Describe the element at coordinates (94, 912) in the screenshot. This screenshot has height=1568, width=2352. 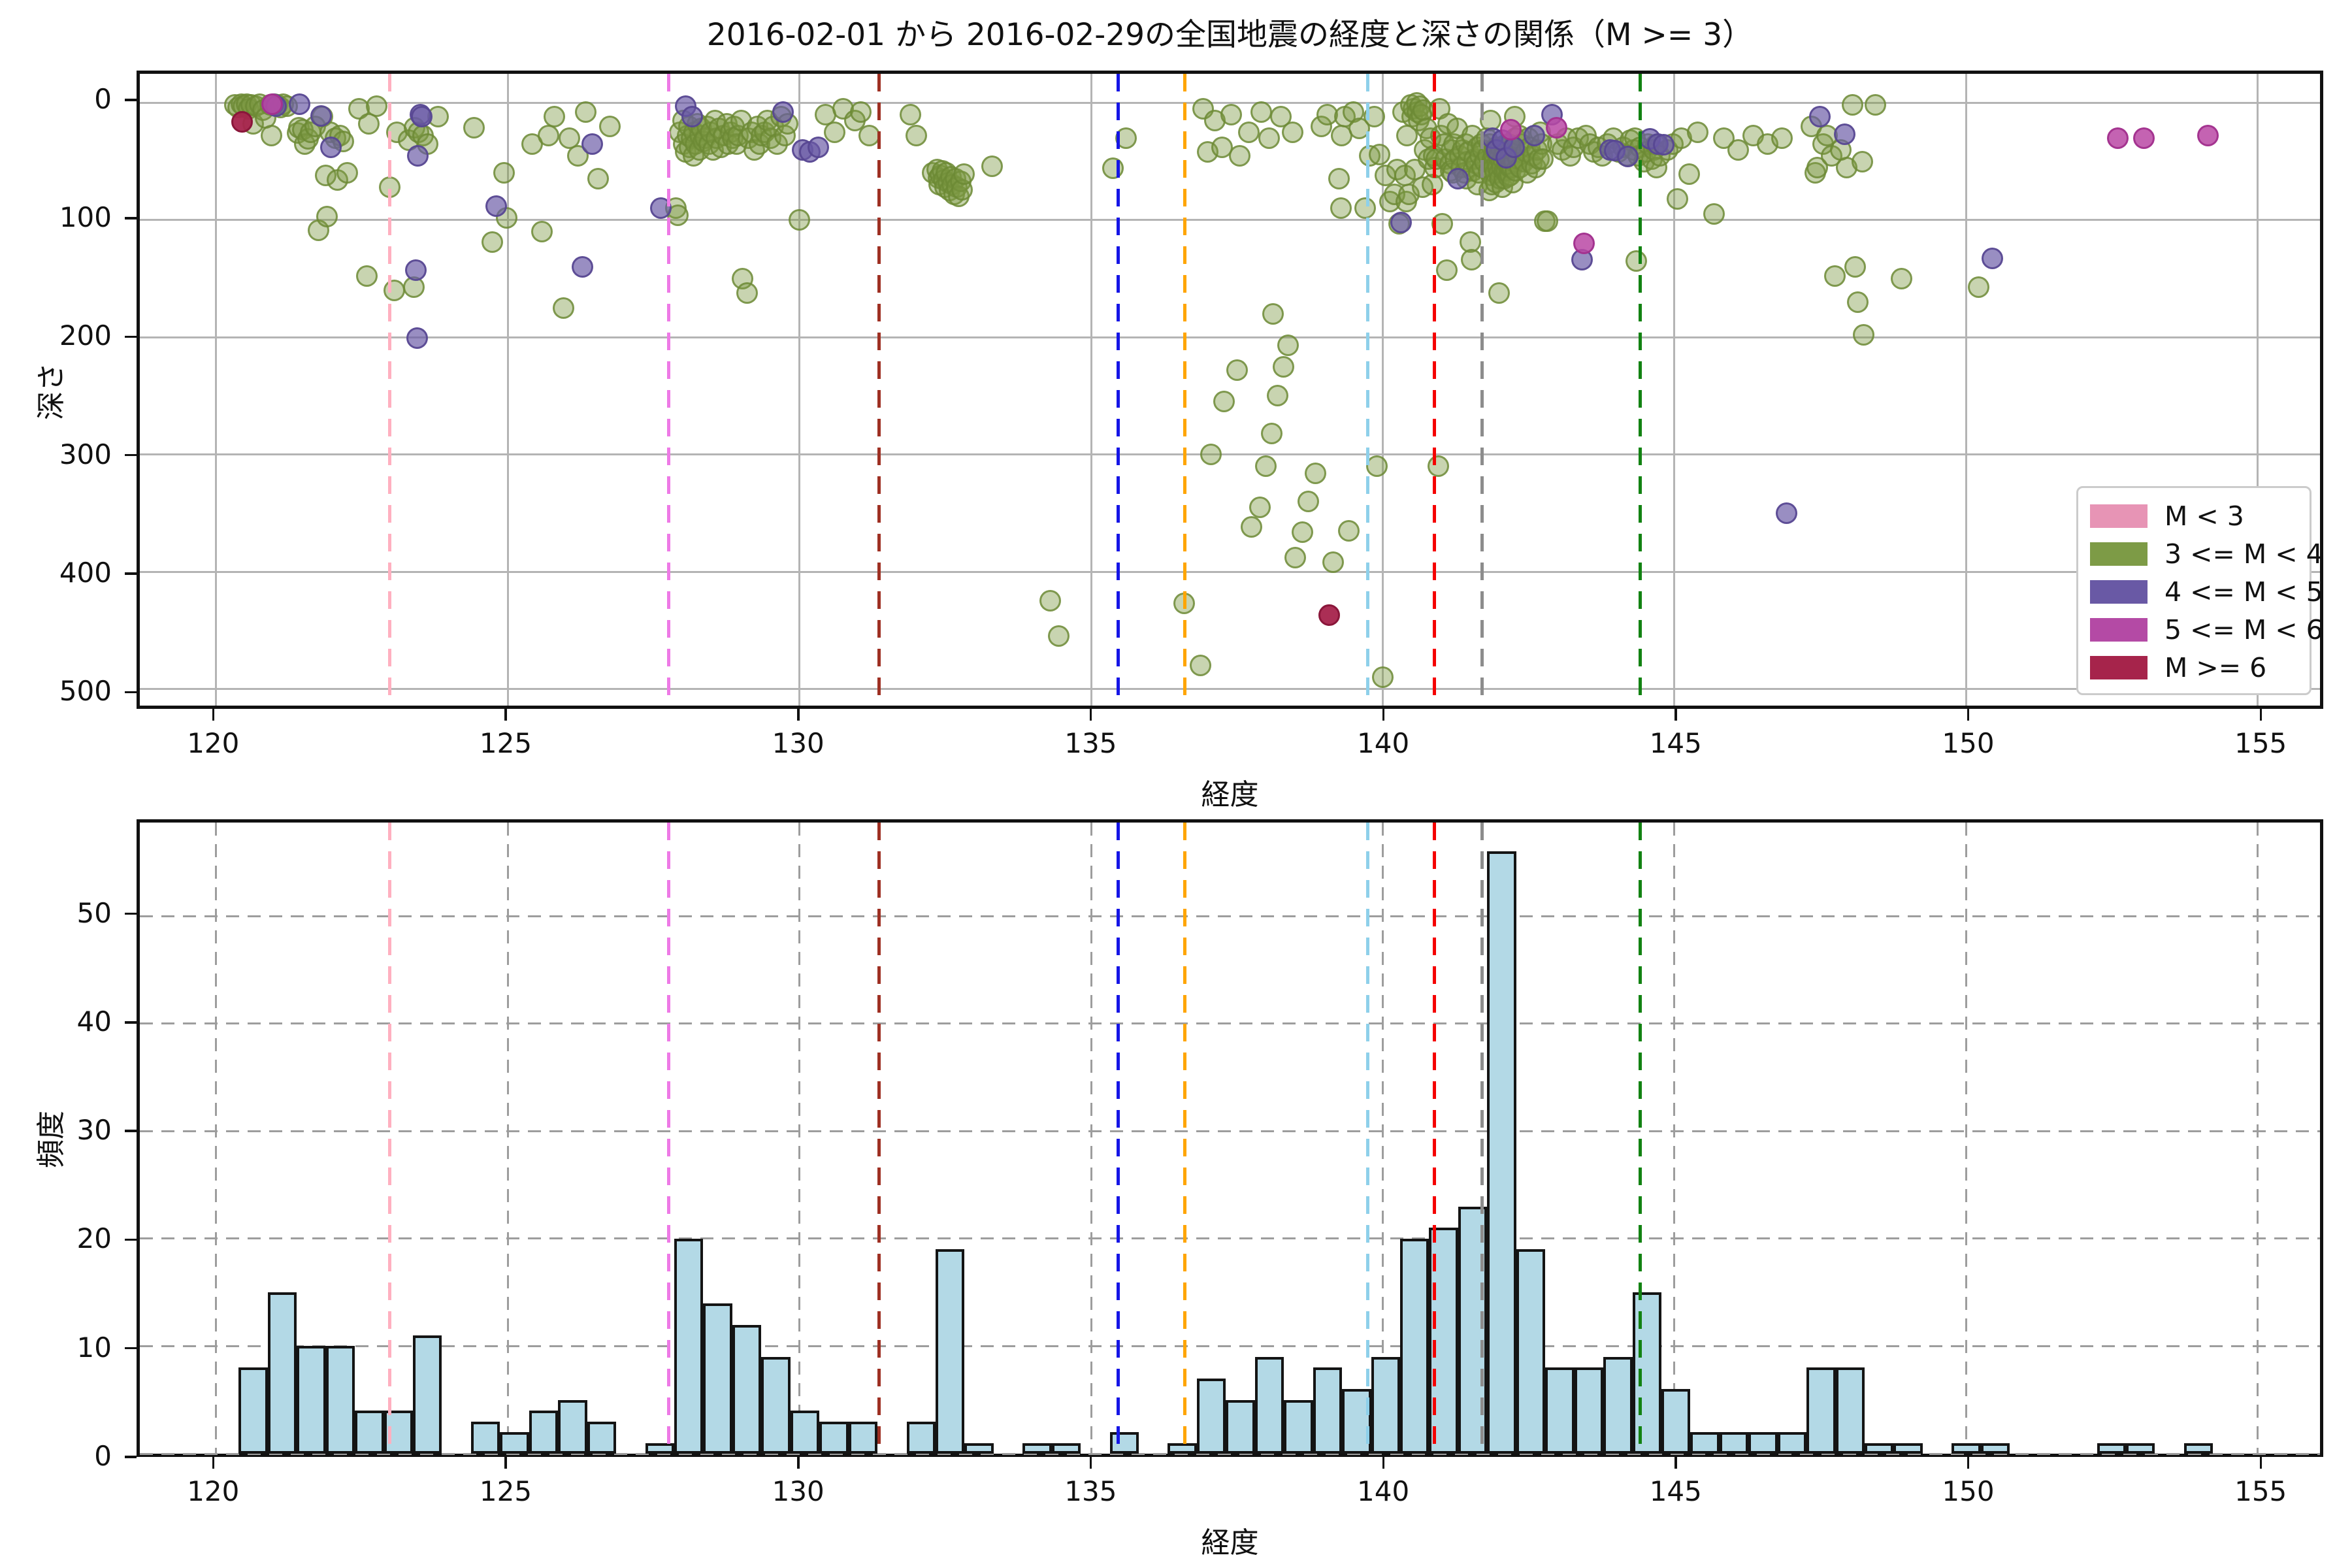
I see `y-tick-label: 50` at that location.